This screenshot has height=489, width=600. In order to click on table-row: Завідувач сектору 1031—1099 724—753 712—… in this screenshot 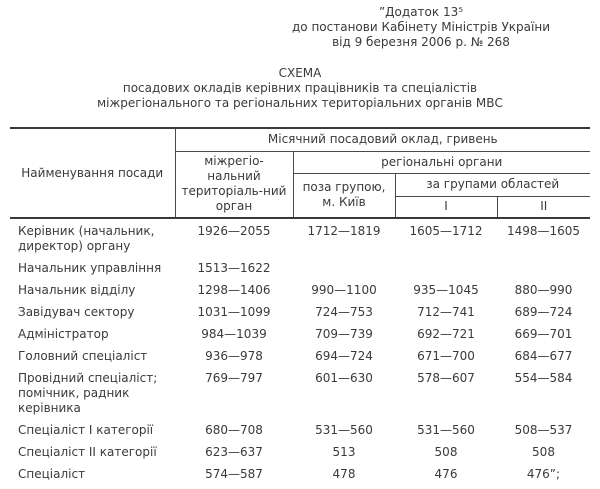, I will do `click(300, 311)`.